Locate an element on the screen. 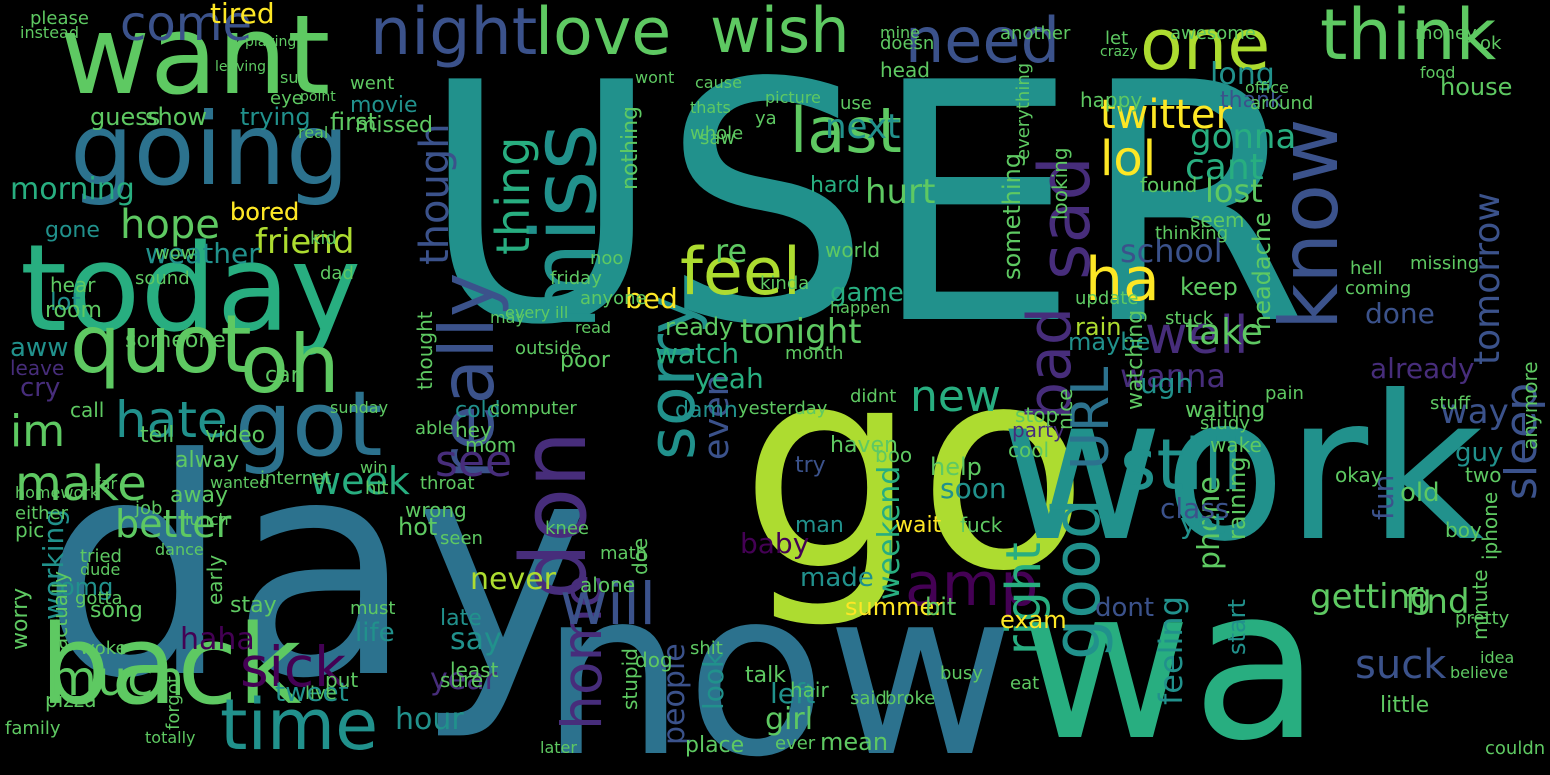 The height and width of the screenshot is (775, 1550). word-time: time is located at coordinates (299, 725).